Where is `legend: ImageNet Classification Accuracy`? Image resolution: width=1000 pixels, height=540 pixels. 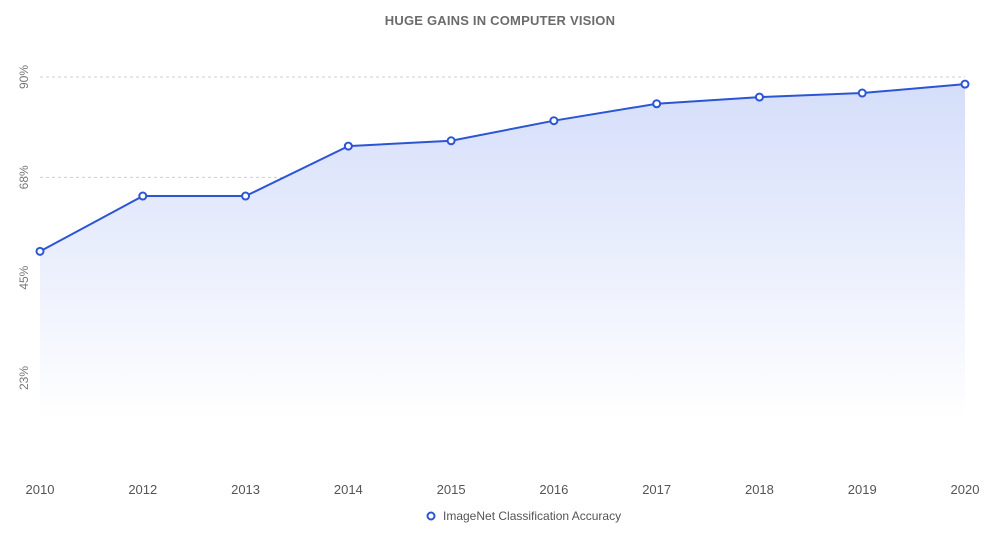 legend: ImageNet Classification Accuracy is located at coordinates (524, 516).